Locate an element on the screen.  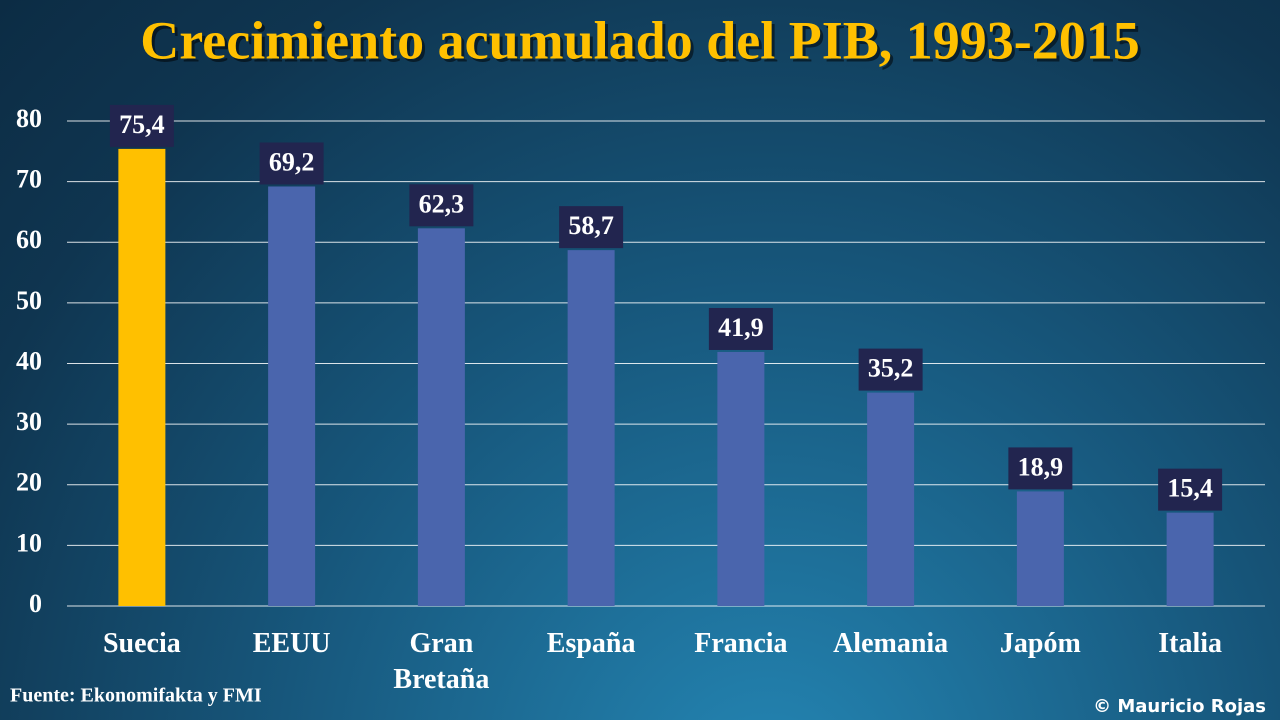
x-tick-label: Suecia is located at coordinates (141, 643).